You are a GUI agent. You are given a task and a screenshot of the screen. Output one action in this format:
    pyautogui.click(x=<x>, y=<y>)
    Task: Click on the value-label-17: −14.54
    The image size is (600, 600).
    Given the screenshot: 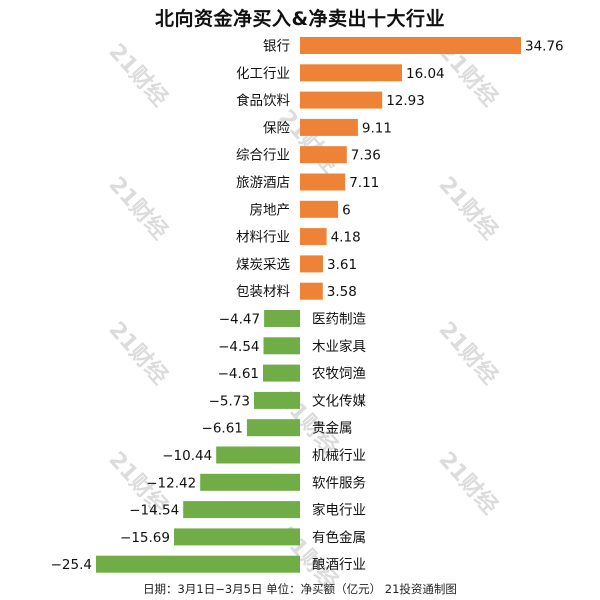 What is the action you would take?
    pyautogui.click(x=154, y=511)
    